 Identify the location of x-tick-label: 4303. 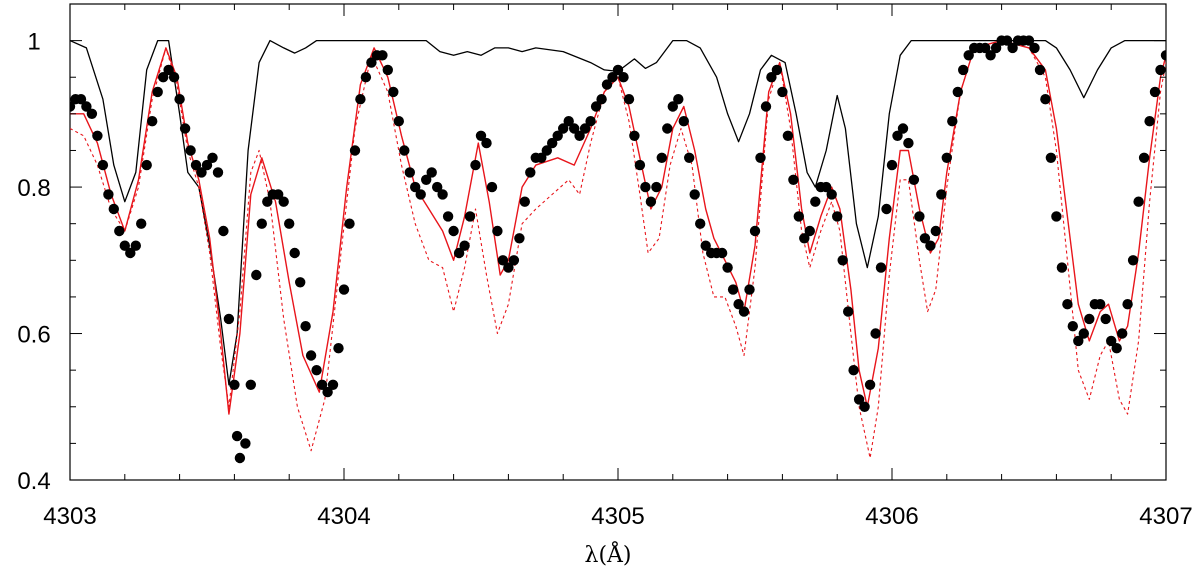
(69, 516).